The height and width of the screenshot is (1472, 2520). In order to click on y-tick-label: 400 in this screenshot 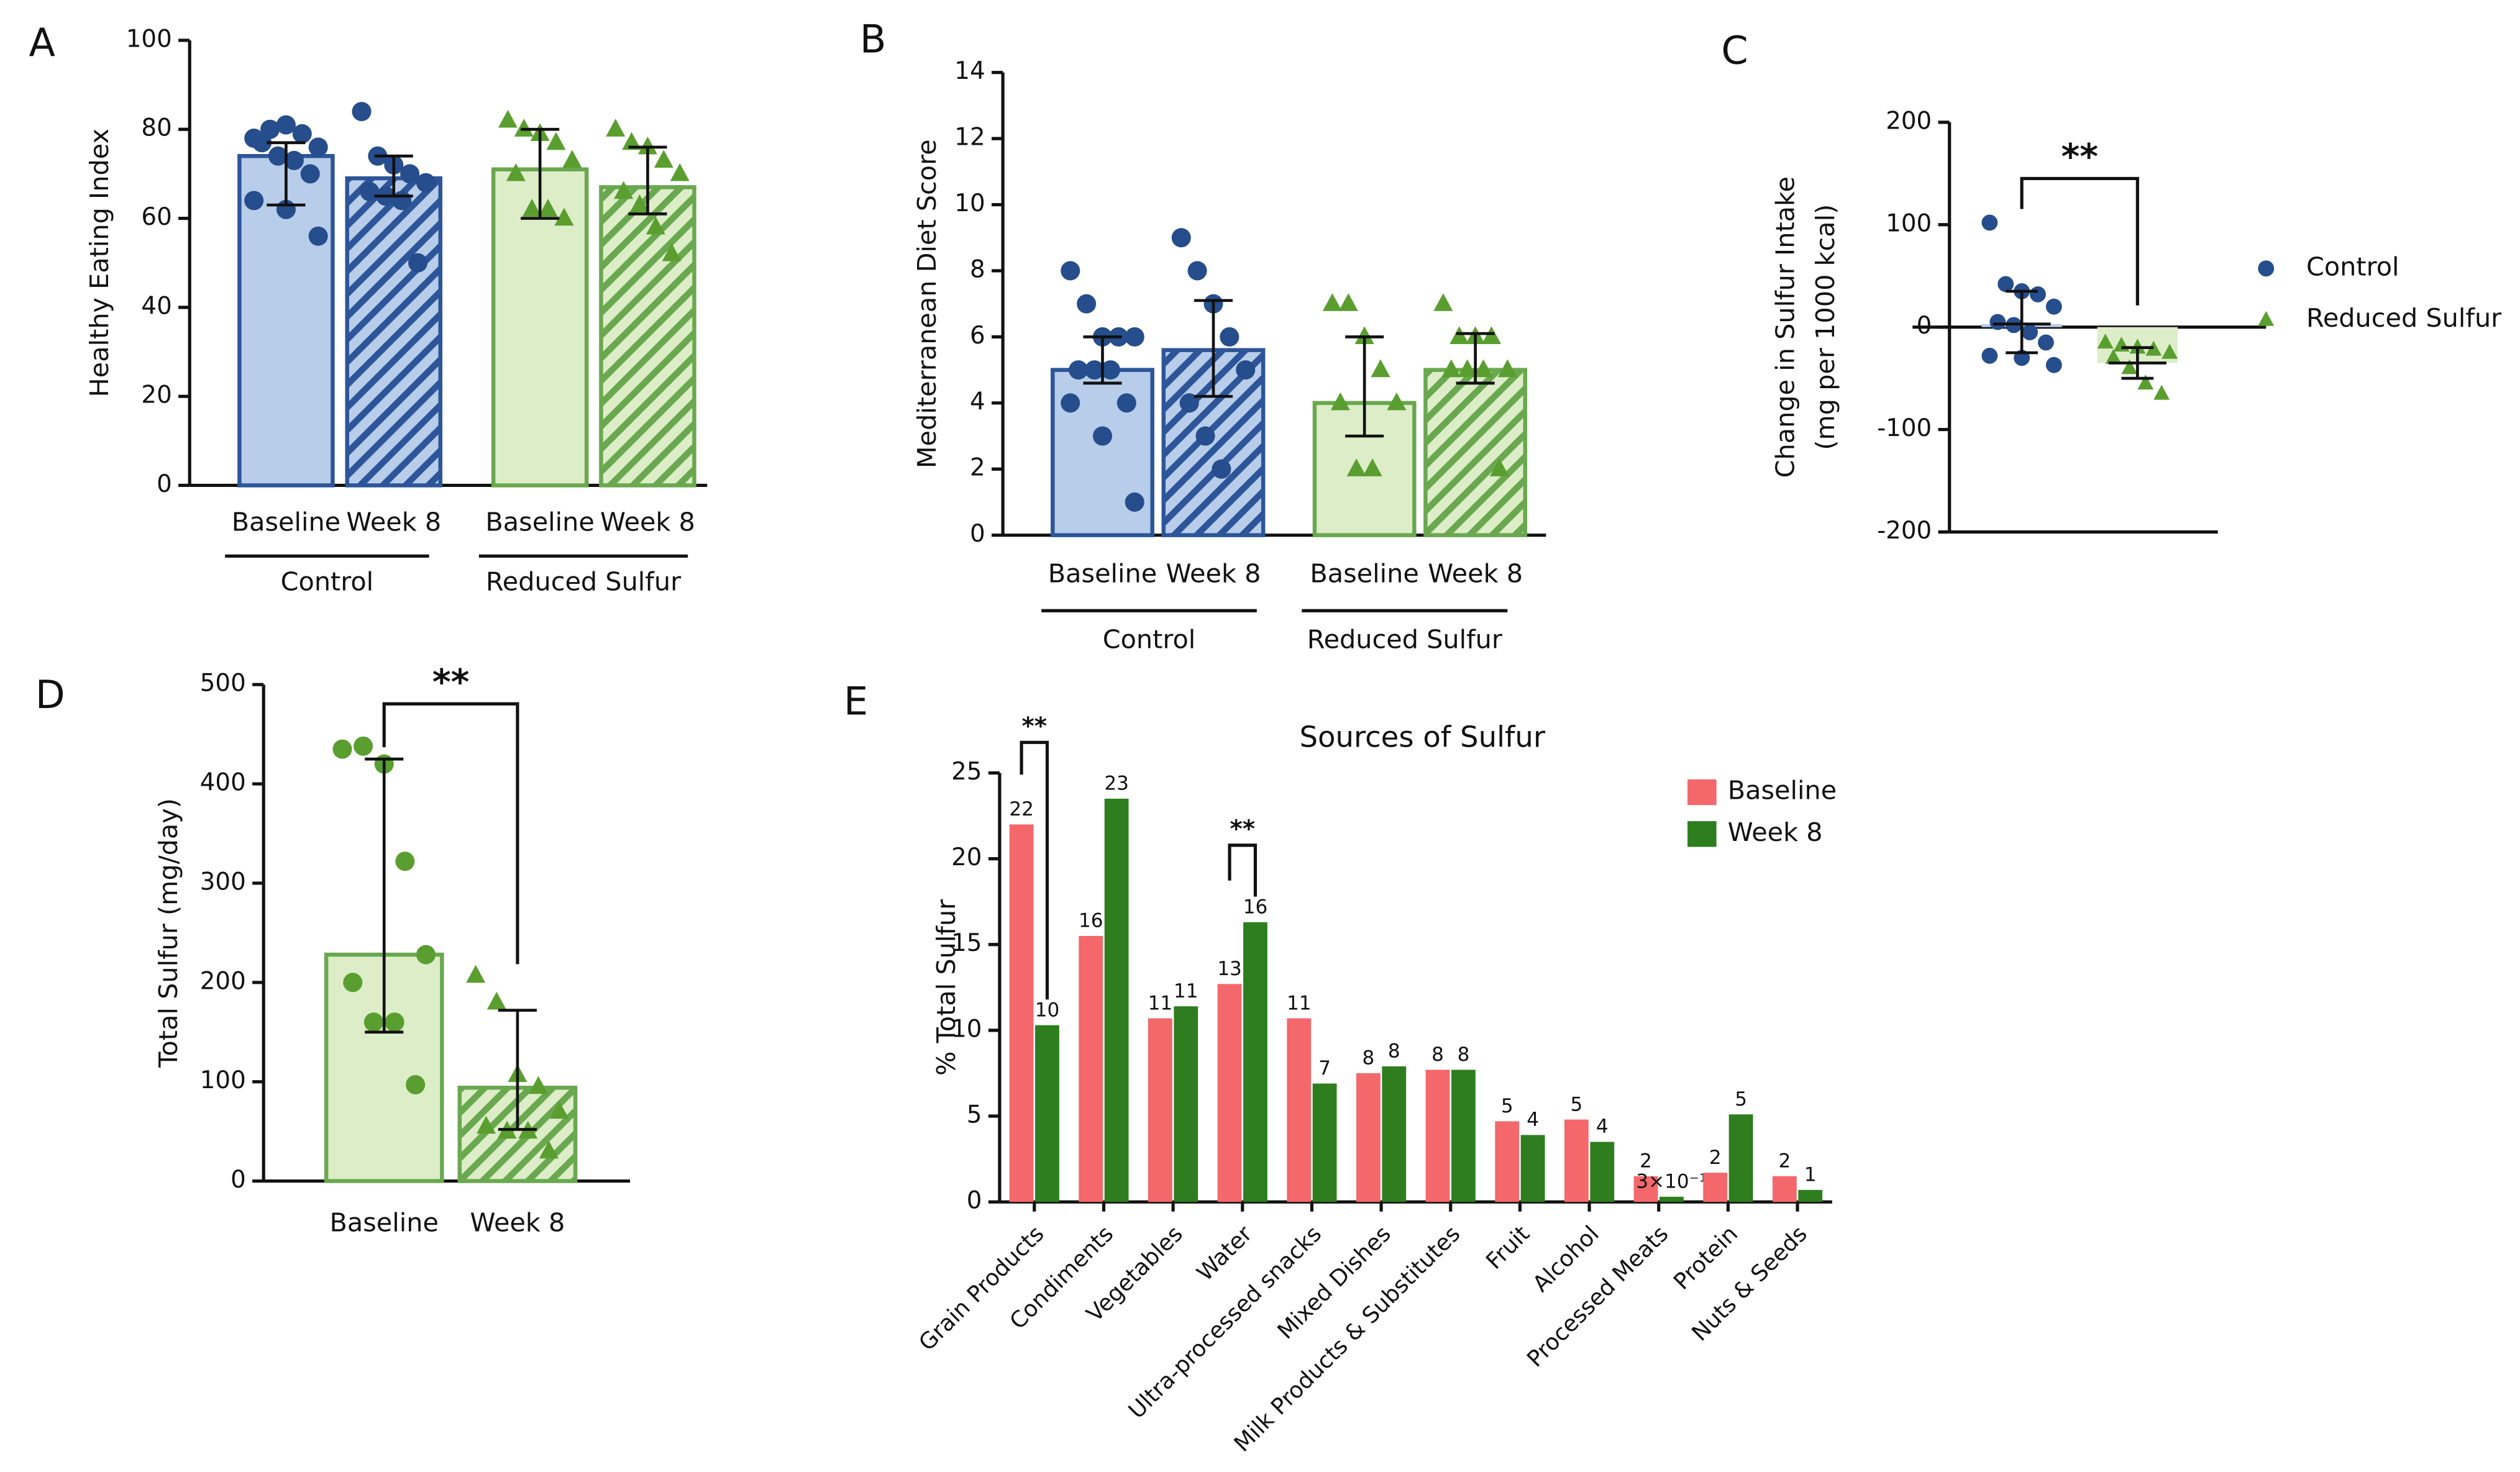, I will do `click(223, 783)`.